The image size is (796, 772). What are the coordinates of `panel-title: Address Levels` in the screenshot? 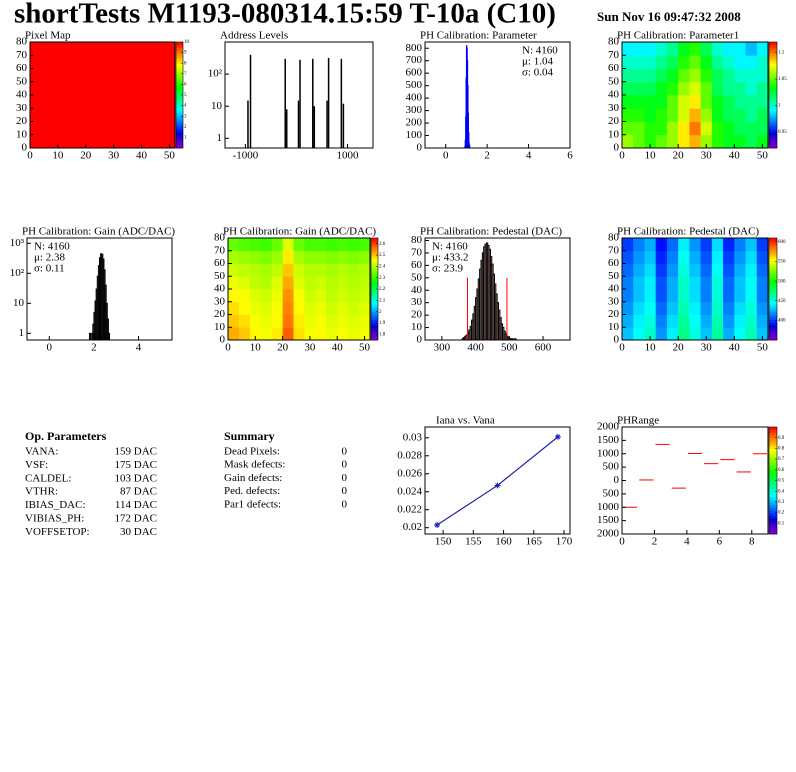 It's located at (254, 36).